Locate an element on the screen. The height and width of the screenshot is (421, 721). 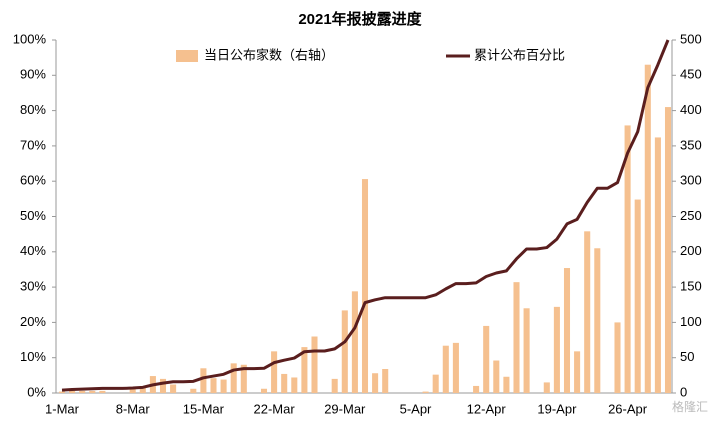
y2-tick-label: 200 is located at coordinates (691, 250).